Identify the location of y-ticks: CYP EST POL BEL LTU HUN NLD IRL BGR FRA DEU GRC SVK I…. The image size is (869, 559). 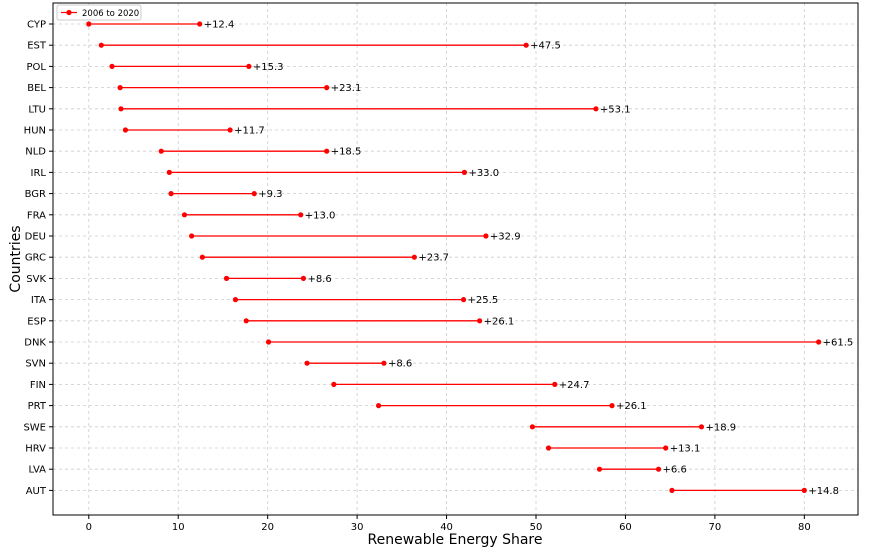
(38, 258).